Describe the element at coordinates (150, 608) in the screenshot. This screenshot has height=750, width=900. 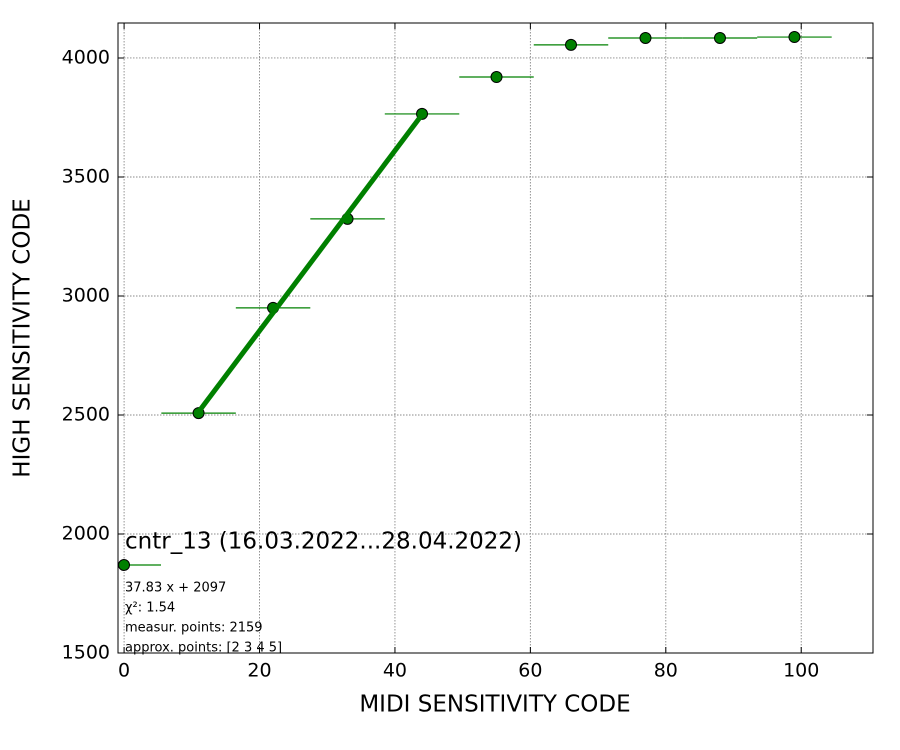
I see `annotation: χ²: 1.54` at that location.